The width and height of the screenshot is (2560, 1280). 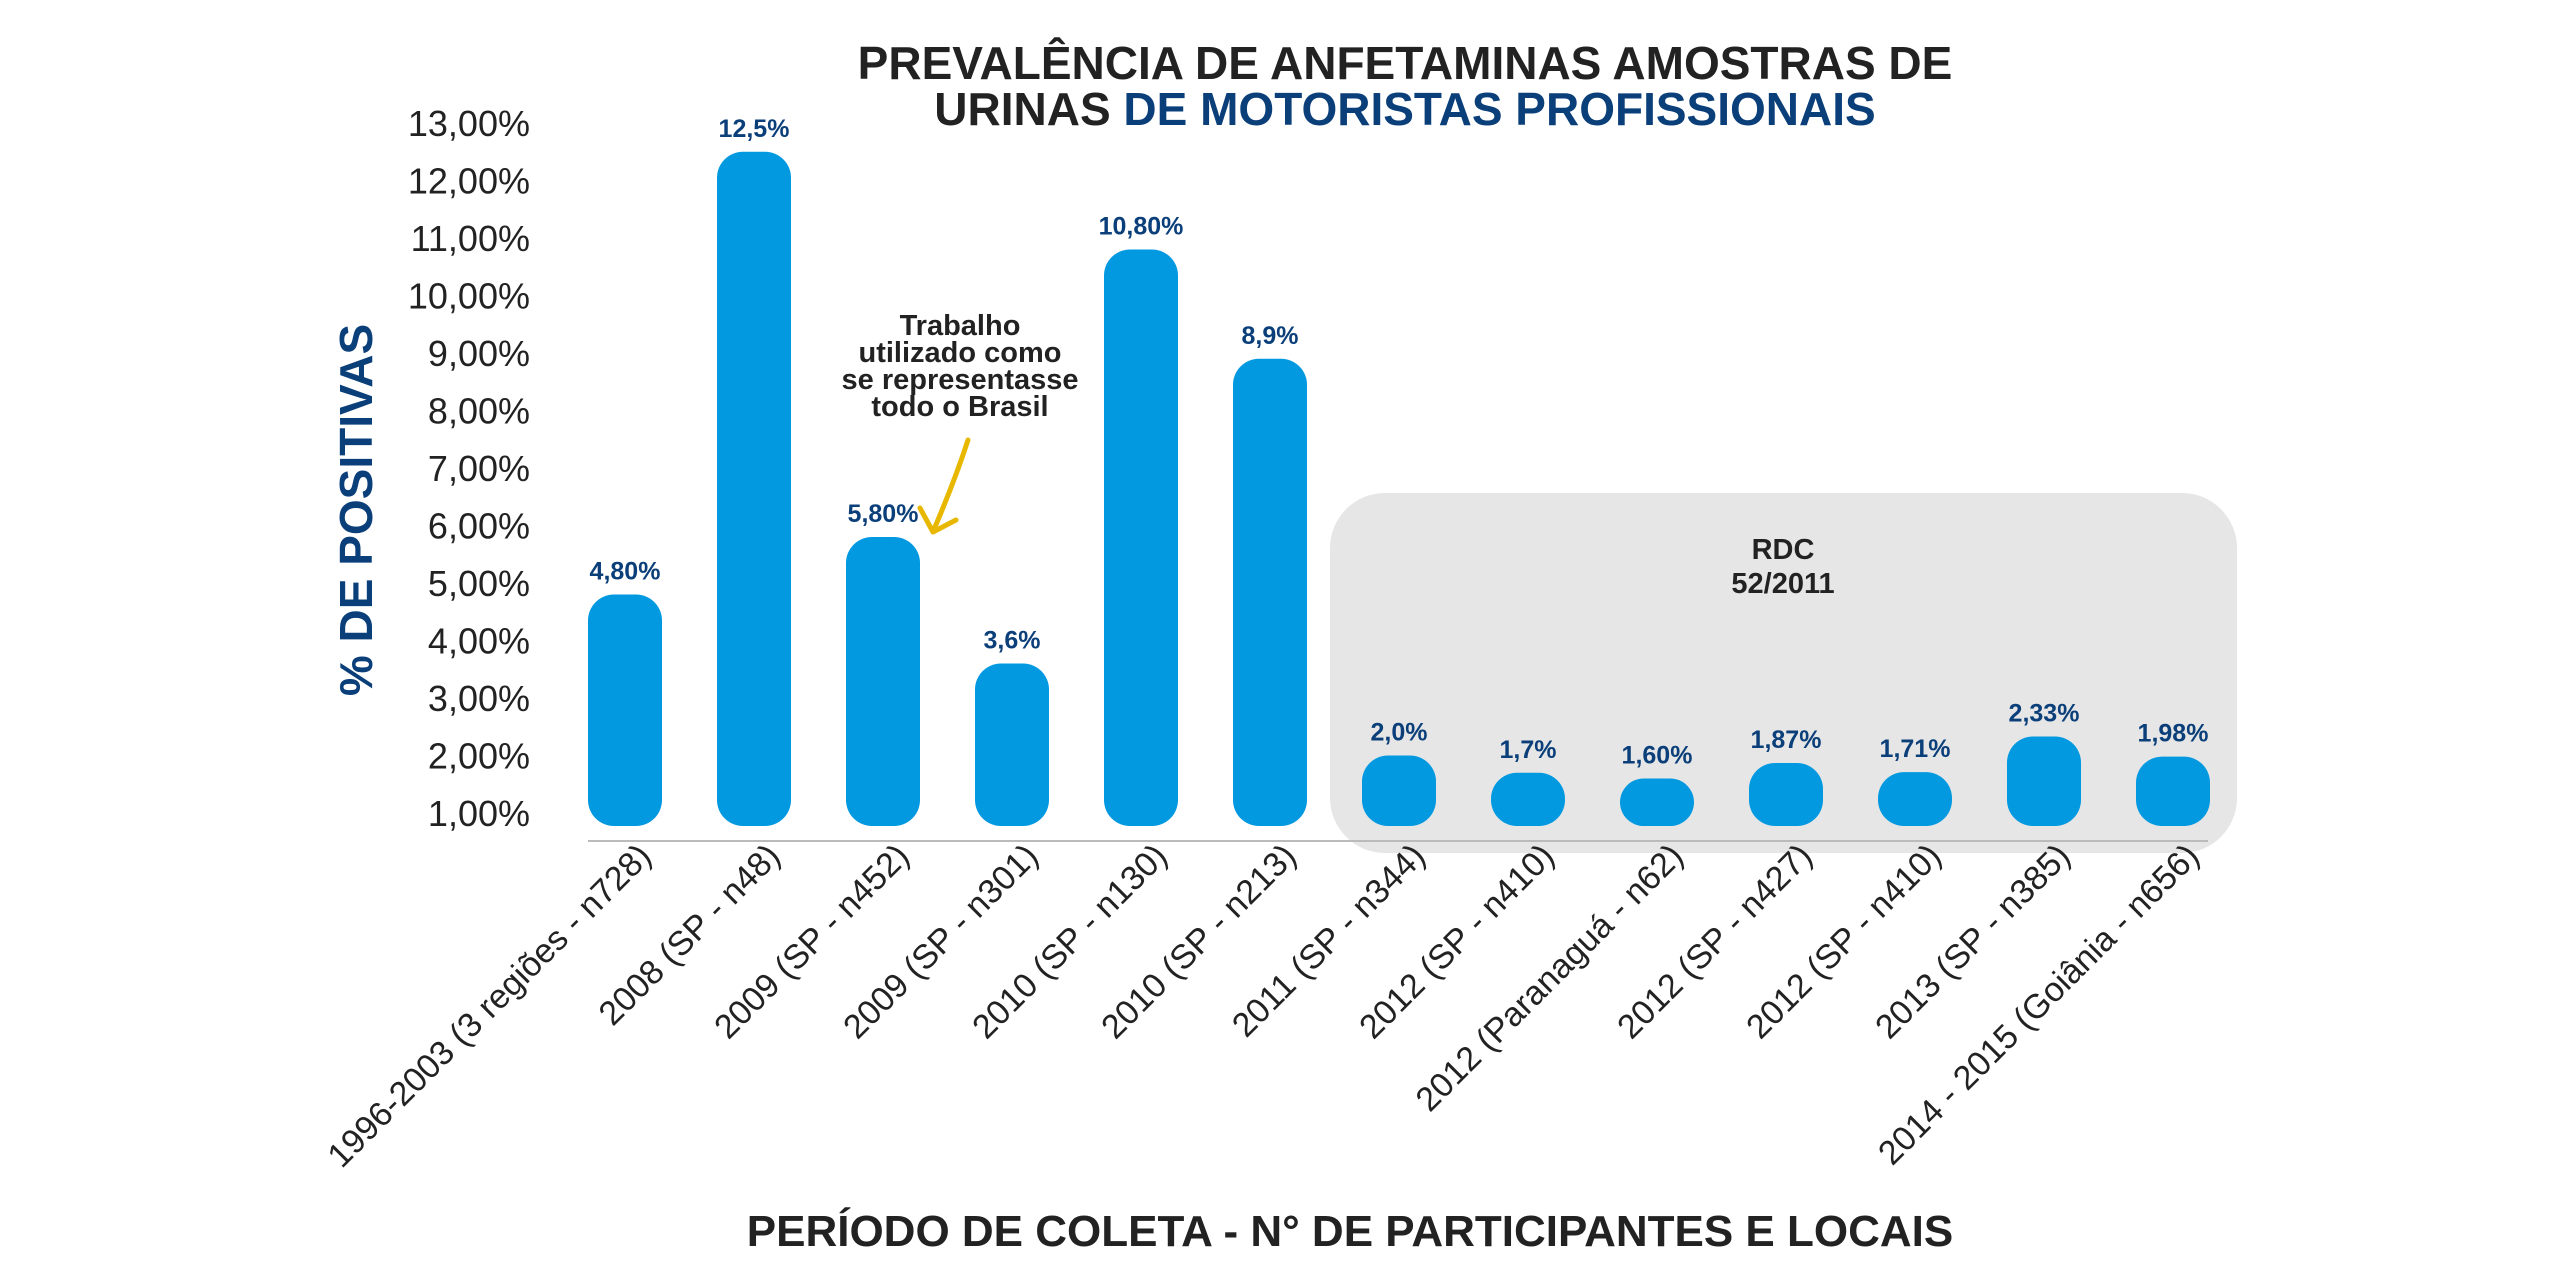 I want to click on annotation-arrowhead, so click(x=938, y=520).